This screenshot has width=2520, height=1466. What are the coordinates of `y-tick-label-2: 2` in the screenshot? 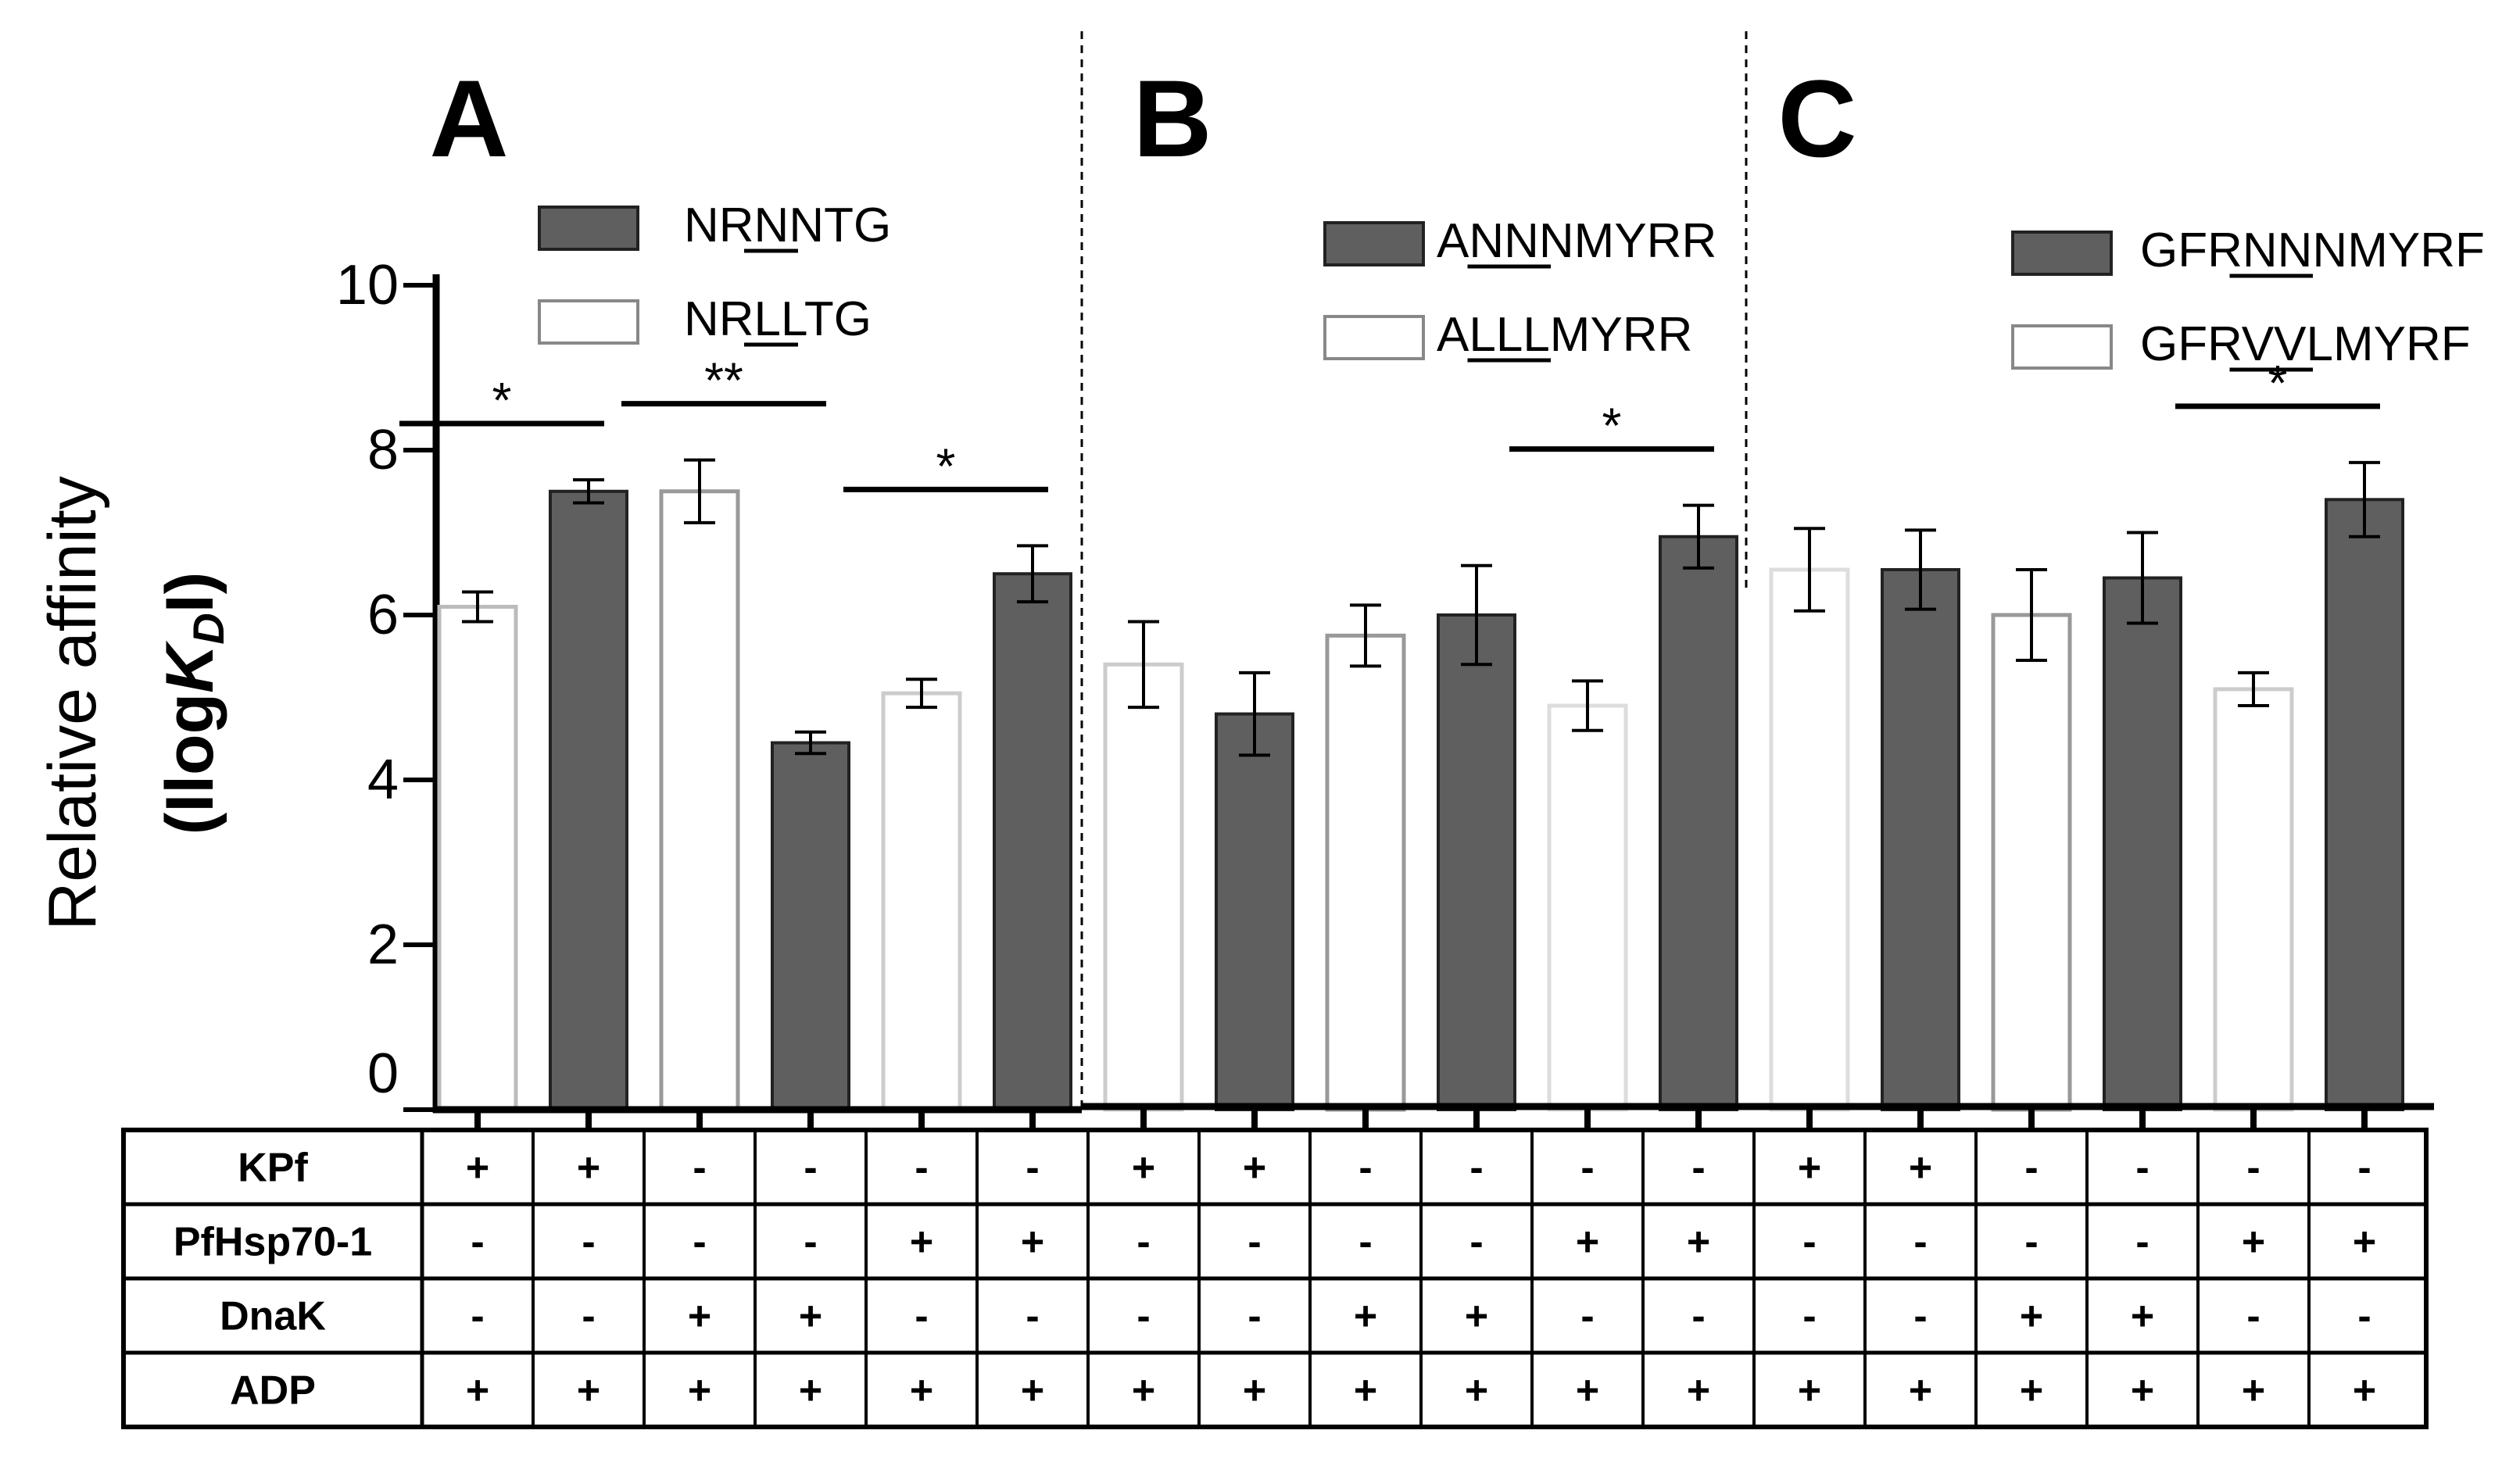 It's located at (383, 945).